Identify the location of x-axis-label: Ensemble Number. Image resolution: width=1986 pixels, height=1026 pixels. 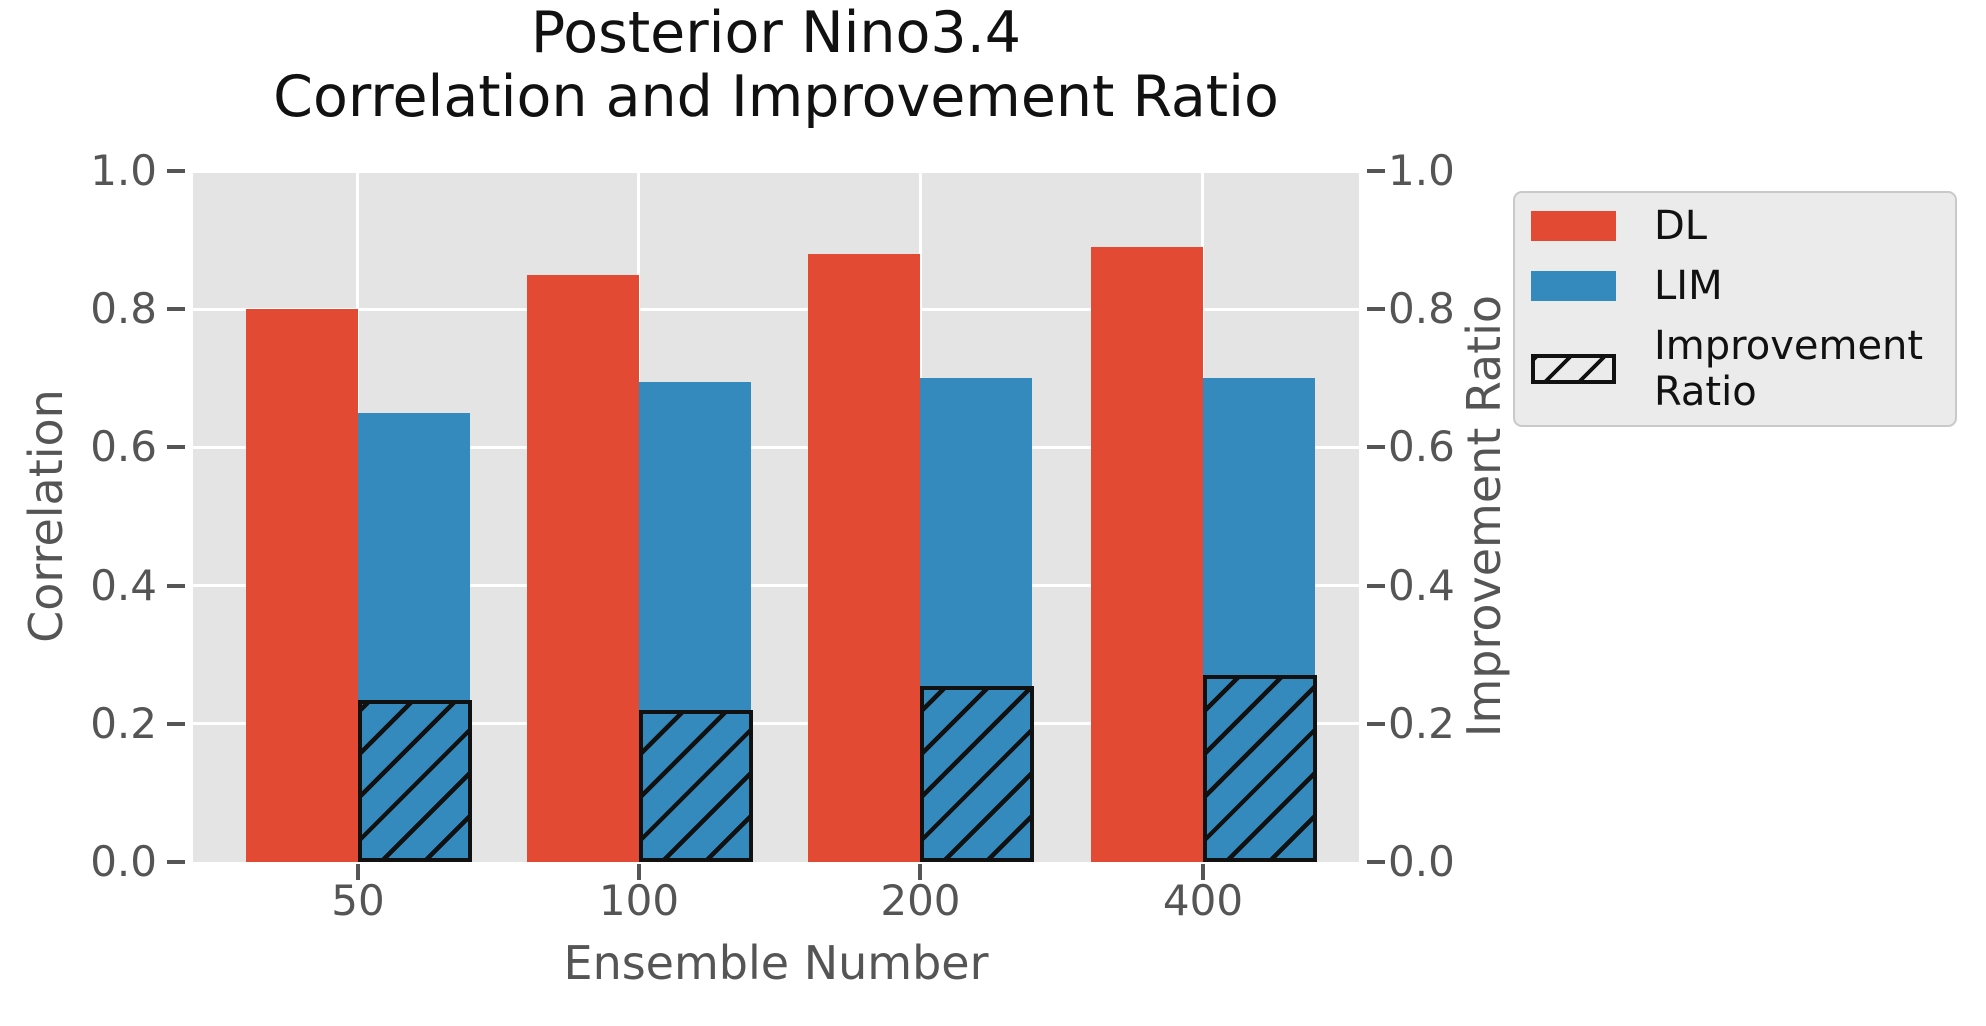
(776, 963).